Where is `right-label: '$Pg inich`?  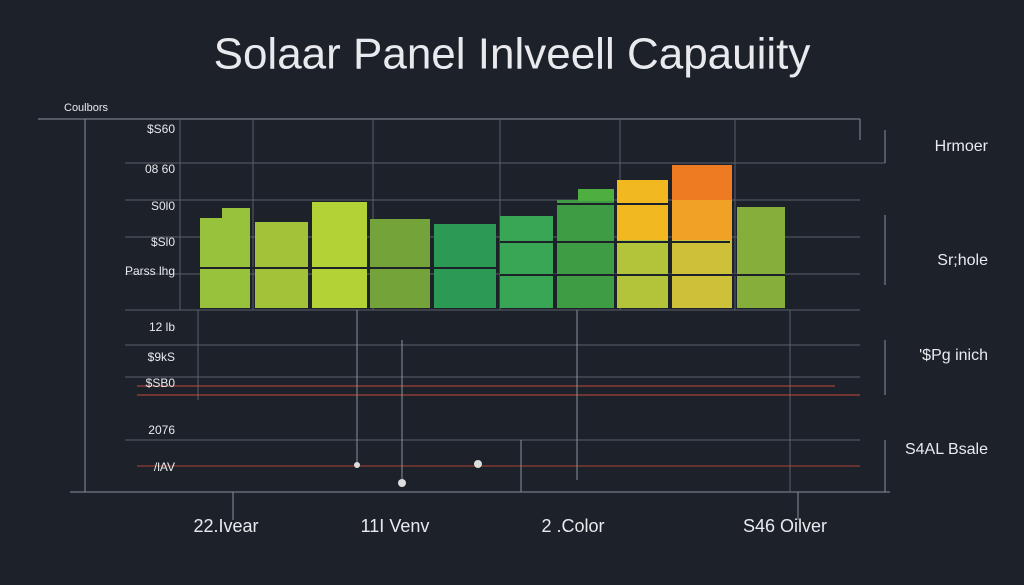
right-label: '$Pg inich is located at coordinates (953, 355).